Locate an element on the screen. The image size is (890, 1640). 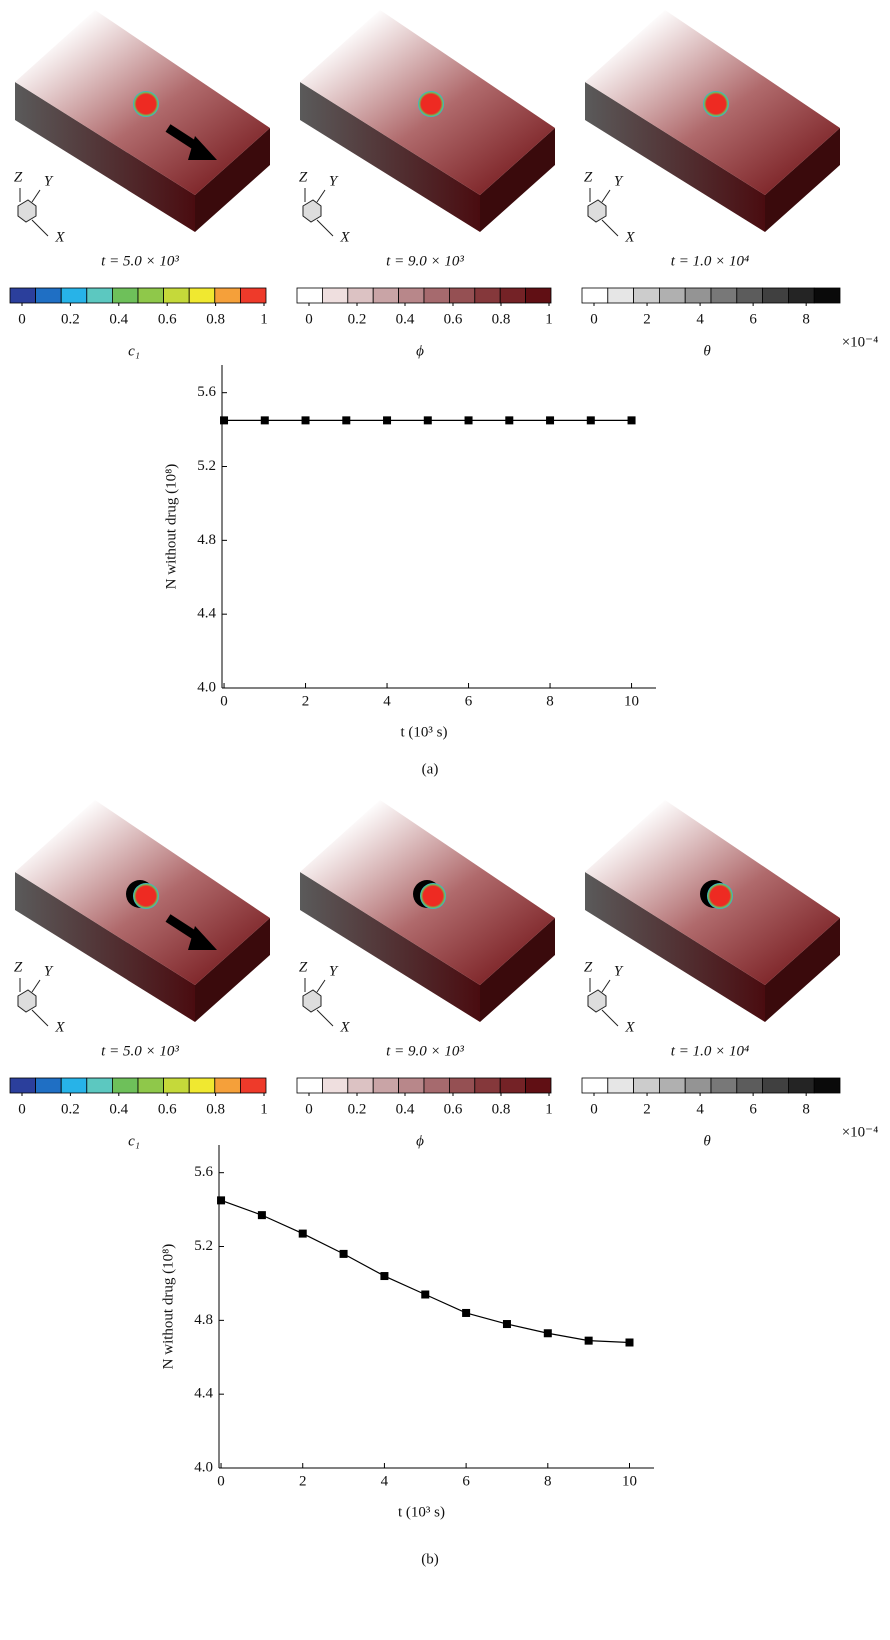
x-tick-label: 0 is located at coordinates (224, 701).